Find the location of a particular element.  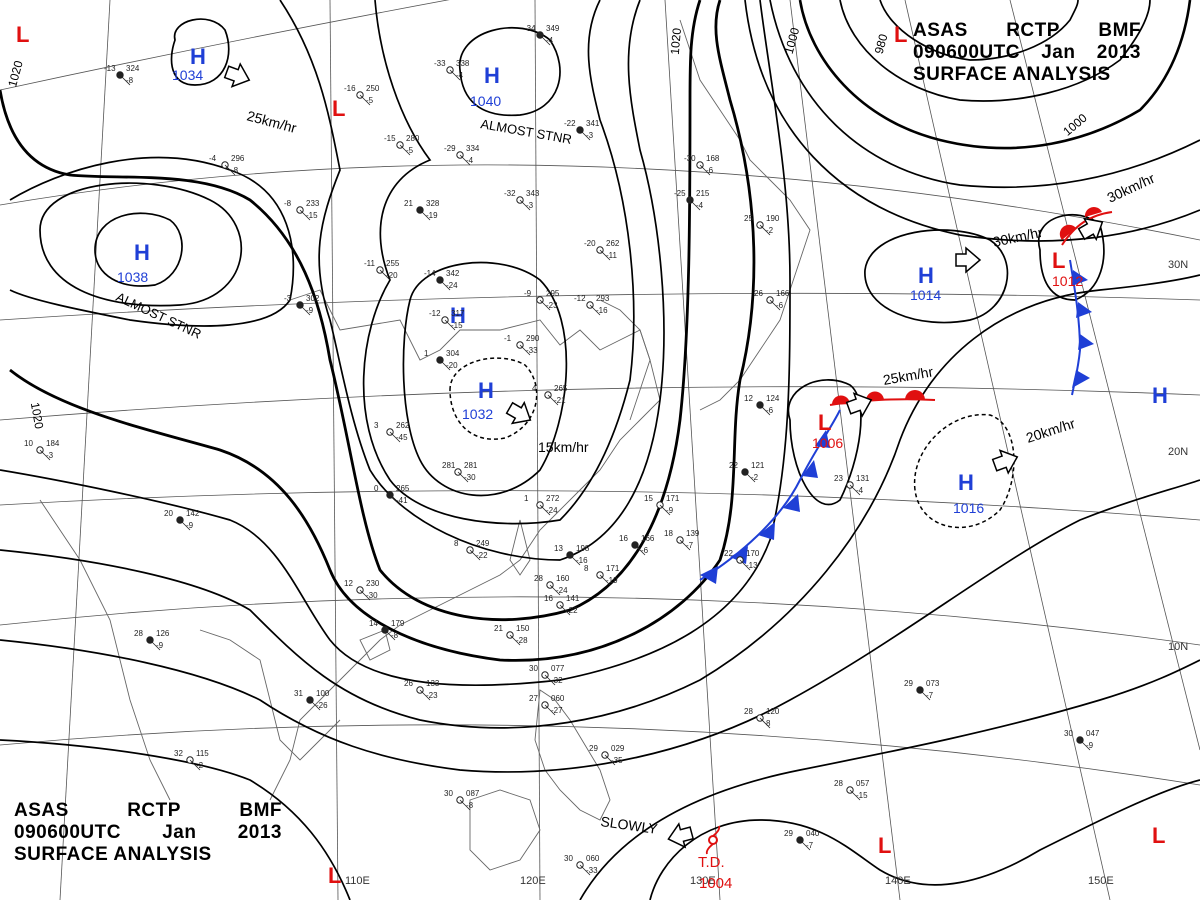

code-label: BMF is located at coordinates (1119, 30).